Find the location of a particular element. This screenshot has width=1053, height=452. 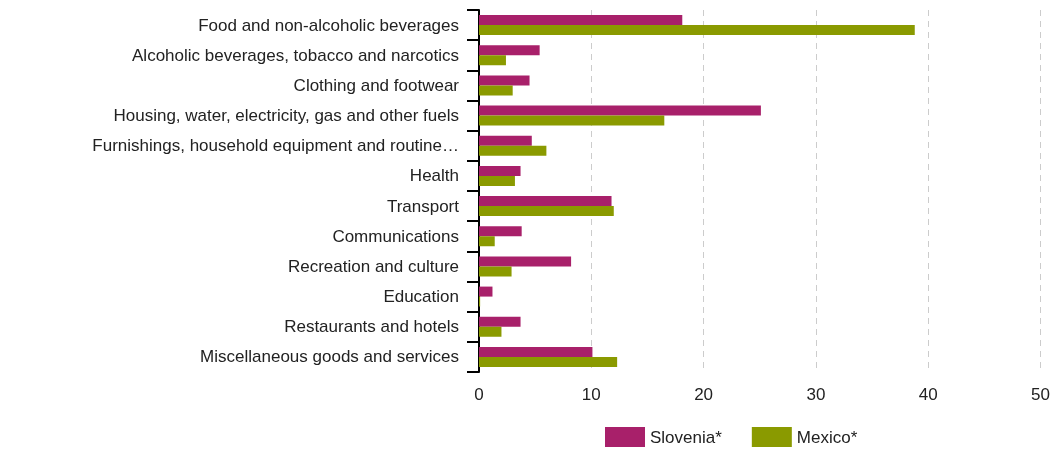

y-tick-label: Transport is located at coordinates (423, 206).